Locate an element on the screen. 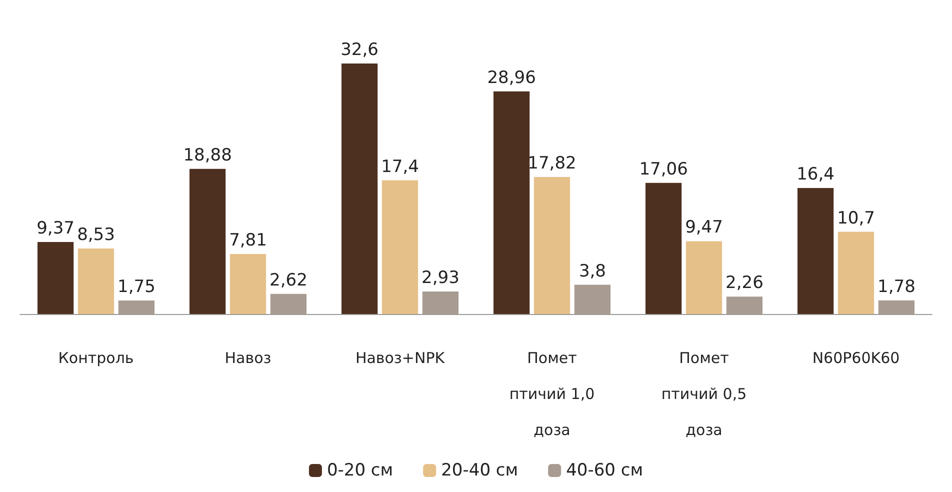 This screenshot has width=952, height=492. legend-label: 0-20 см is located at coordinates (360, 470).